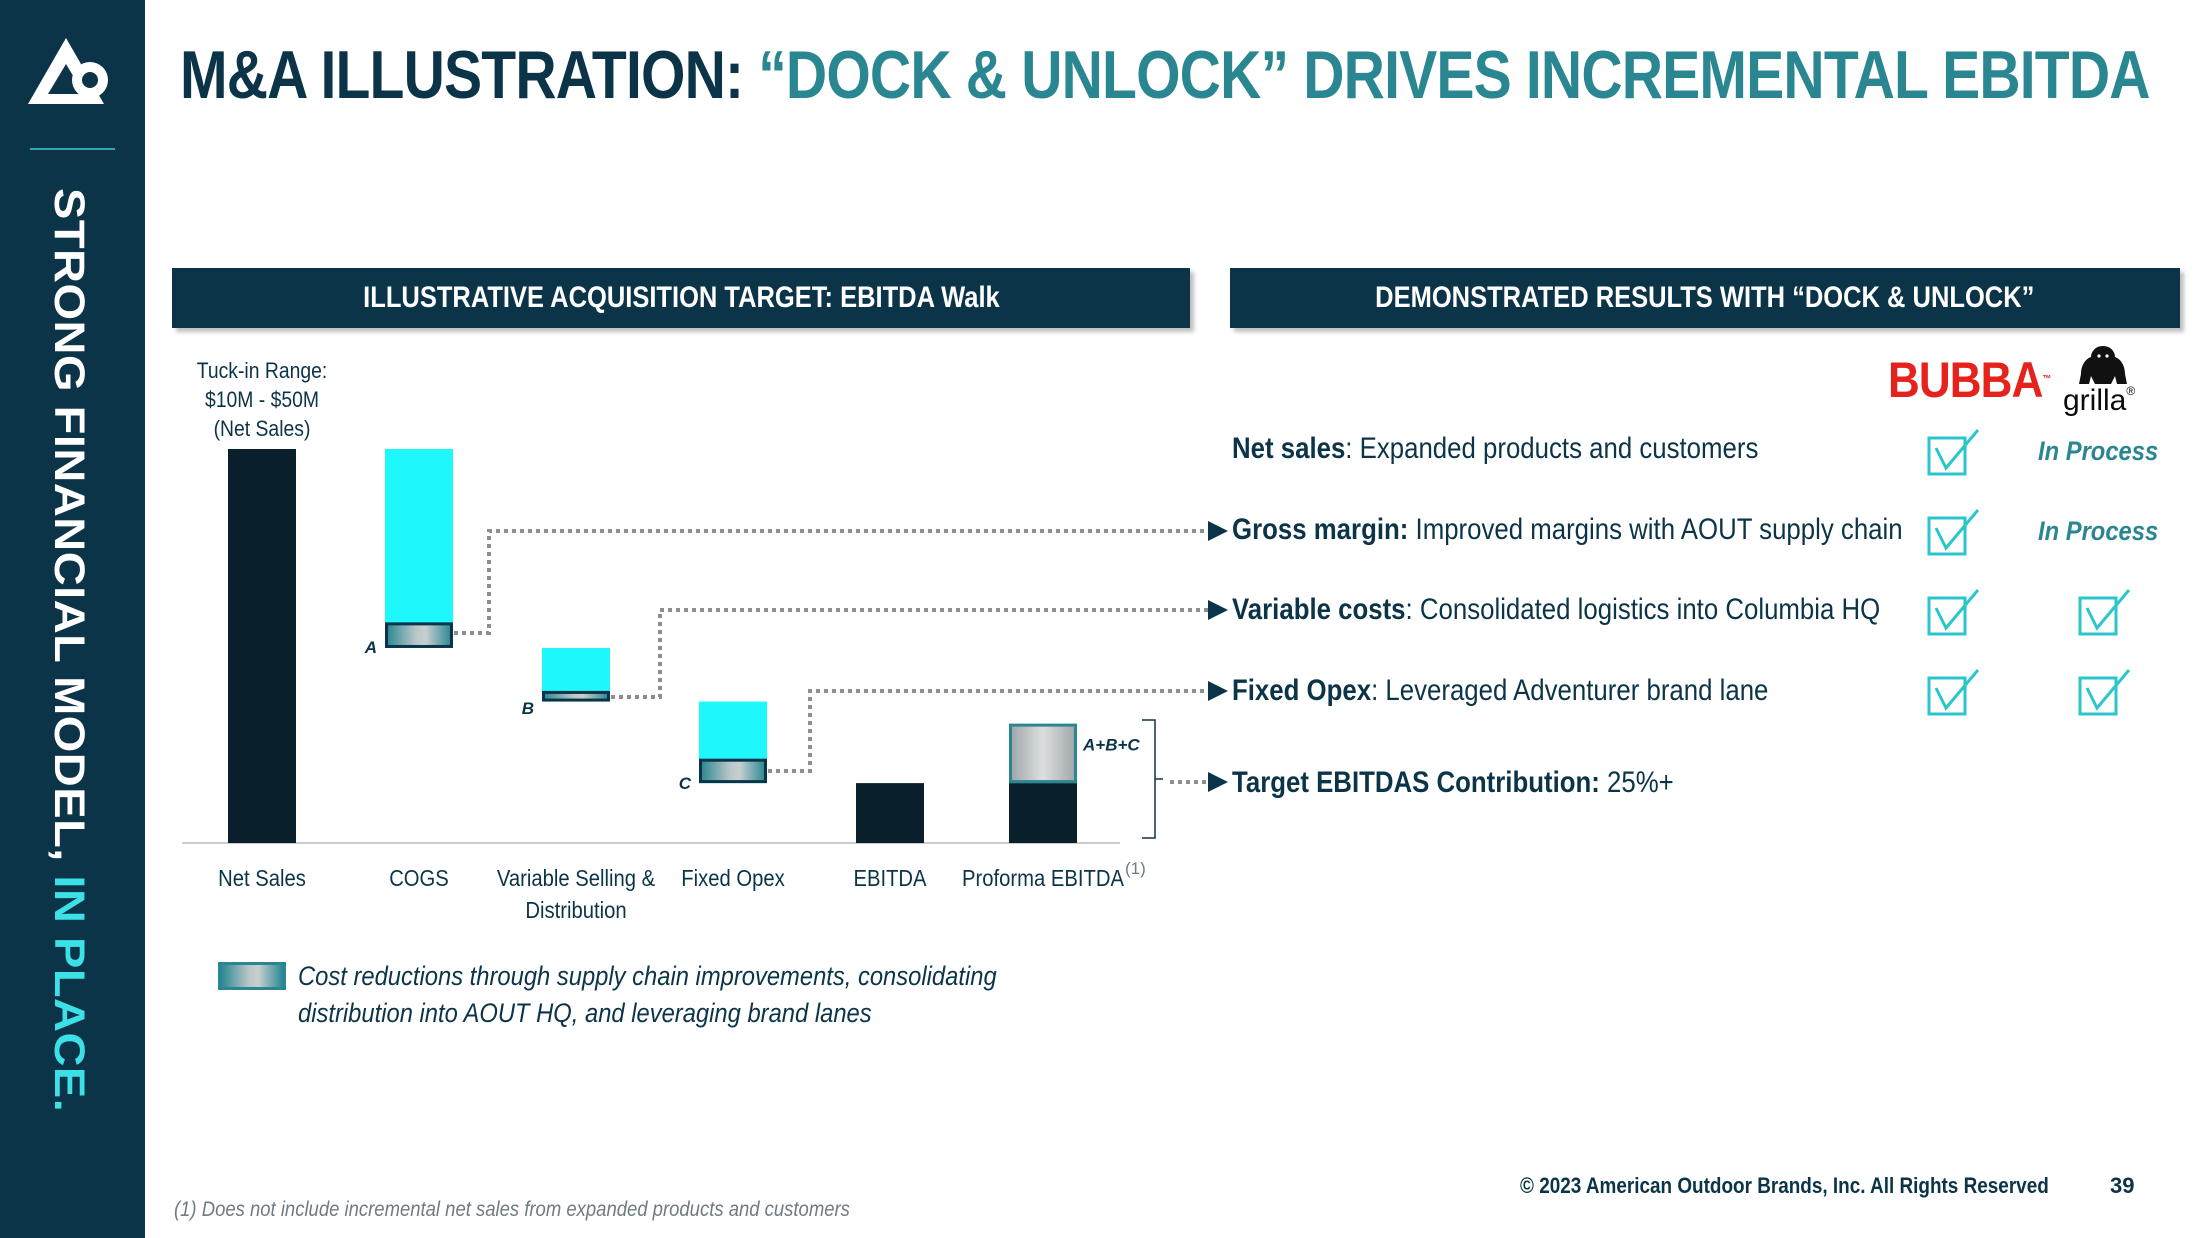  I want to click on category-label-3: Fixed Opex, so click(733, 878).